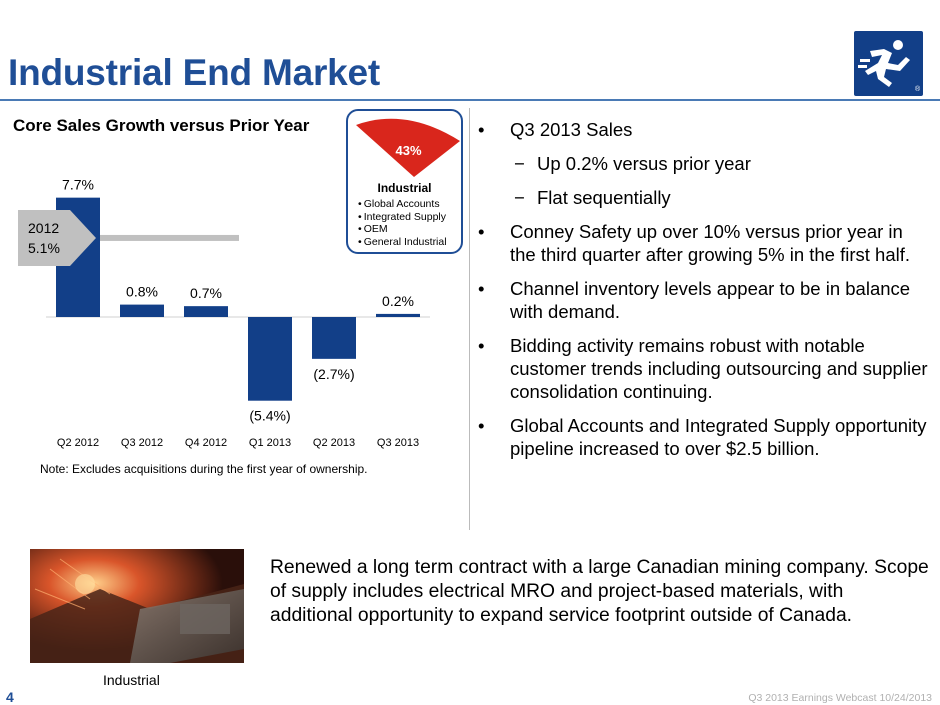 The image size is (940, 705). I want to click on industrial-photo-image, so click(137, 606).